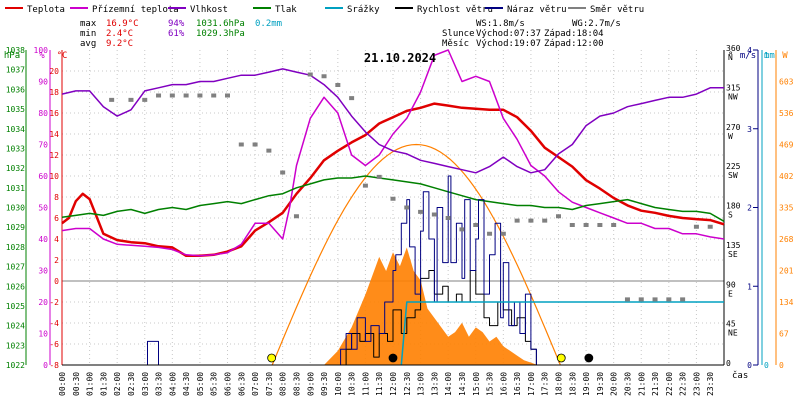 This screenshot has height=404, width=800. What do you see at coordinates (766, 365) in the screenshot?
I see `rain-tick-0: 0` at bounding box center [766, 365].